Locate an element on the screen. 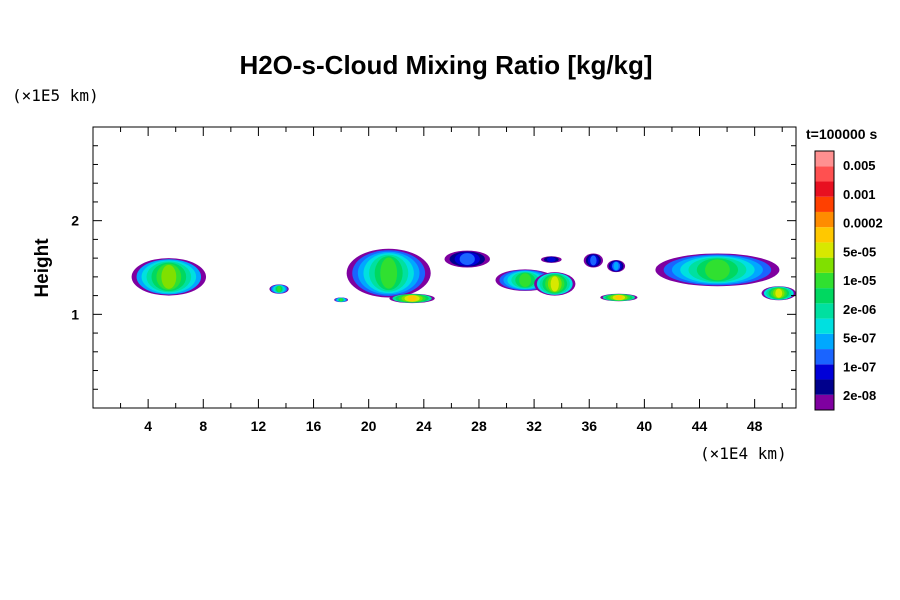 This screenshot has width=900, height=600. x-tick-label: 12 is located at coordinates (259, 426).